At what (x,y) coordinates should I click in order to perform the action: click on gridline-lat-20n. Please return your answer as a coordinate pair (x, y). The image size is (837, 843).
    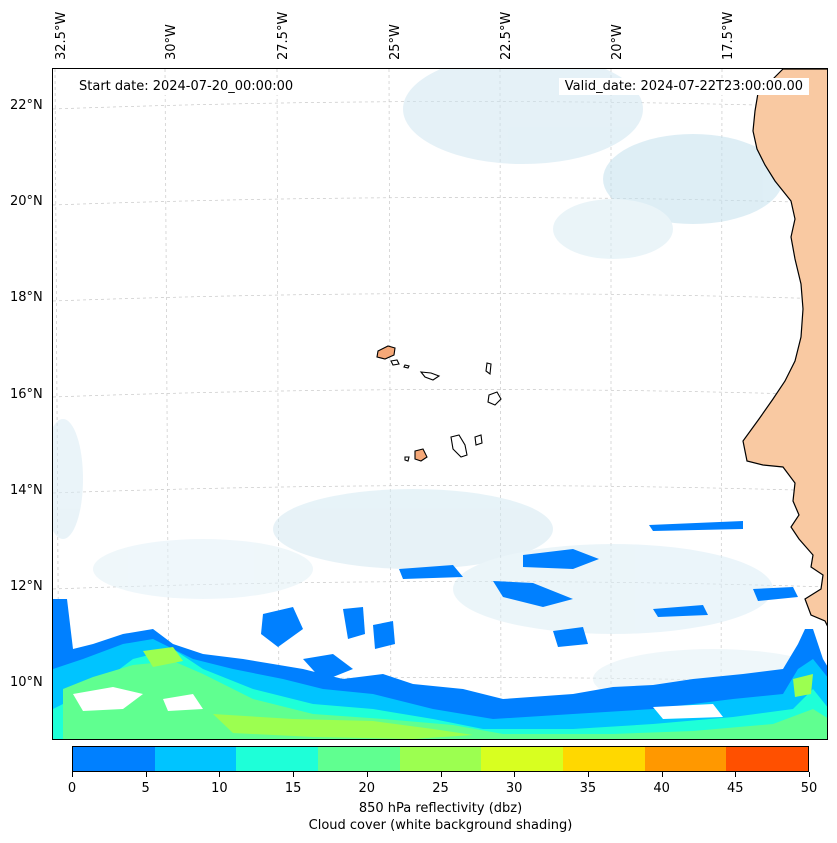
    Looking at the image, I should click on (440, 201).